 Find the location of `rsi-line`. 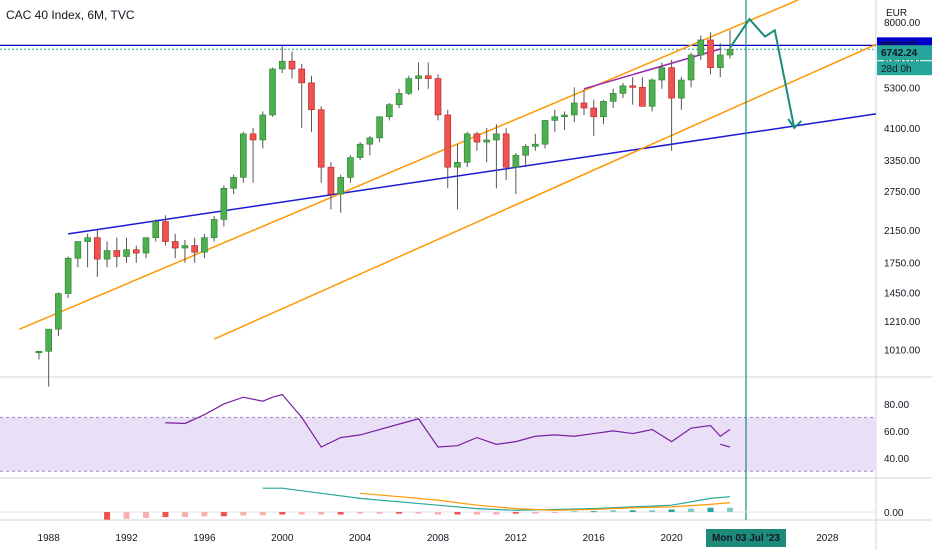

rsi-line is located at coordinates (448, 420).